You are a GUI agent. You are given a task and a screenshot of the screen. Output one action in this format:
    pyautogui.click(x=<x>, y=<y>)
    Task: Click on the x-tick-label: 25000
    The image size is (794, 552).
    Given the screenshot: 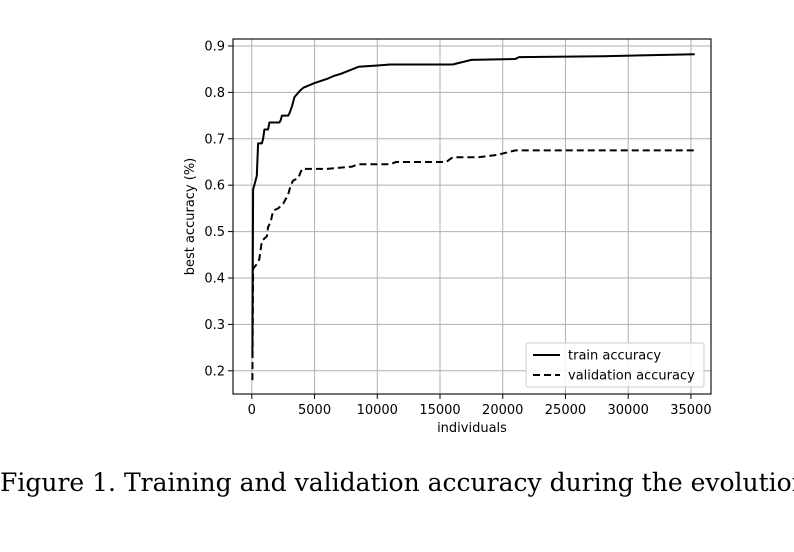 What is the action you would take?
    pyautogui.click(x=565, y=410)
    